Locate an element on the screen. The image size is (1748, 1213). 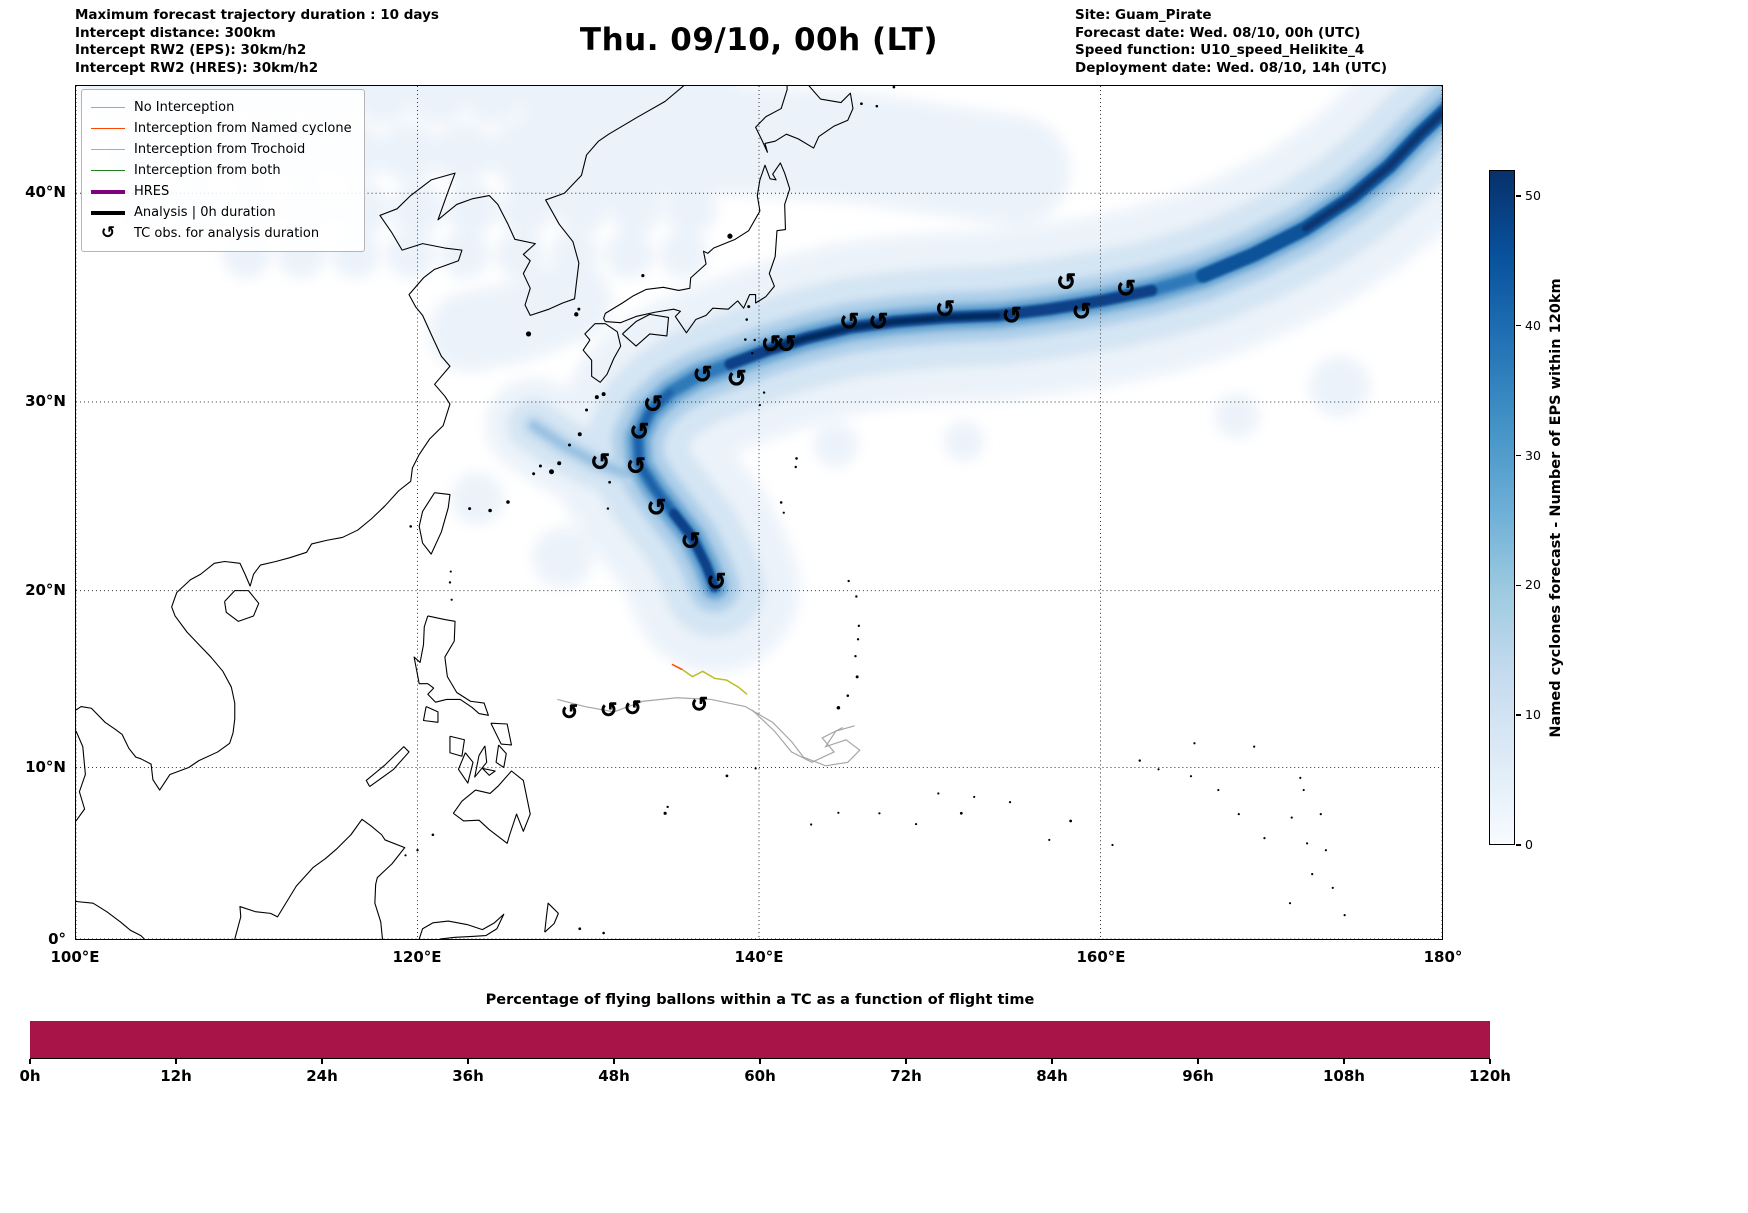
legend-item-4: HRES is located at coordinates (221, 191).